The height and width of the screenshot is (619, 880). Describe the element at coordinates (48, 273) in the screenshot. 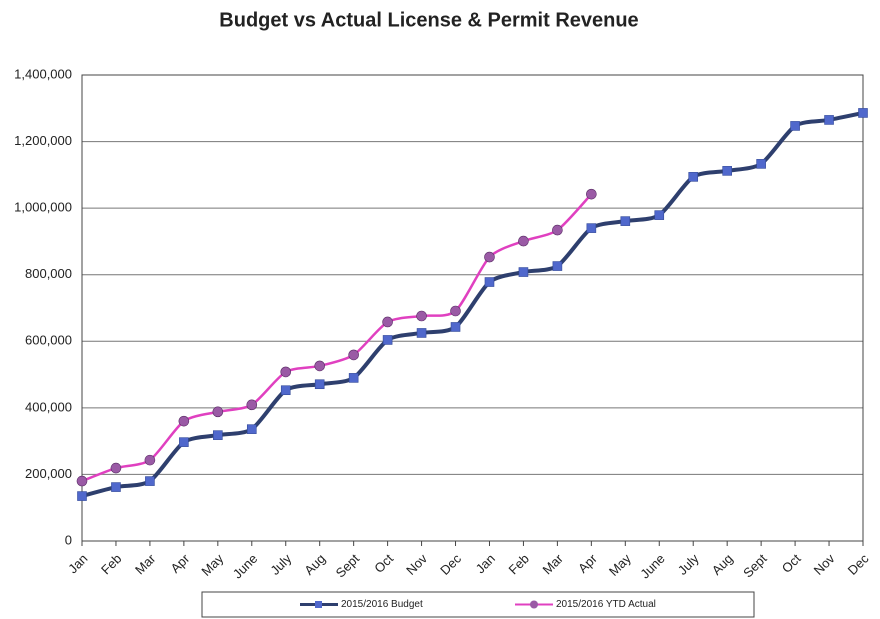

I see `y-tick-label: 800,000` at that location.